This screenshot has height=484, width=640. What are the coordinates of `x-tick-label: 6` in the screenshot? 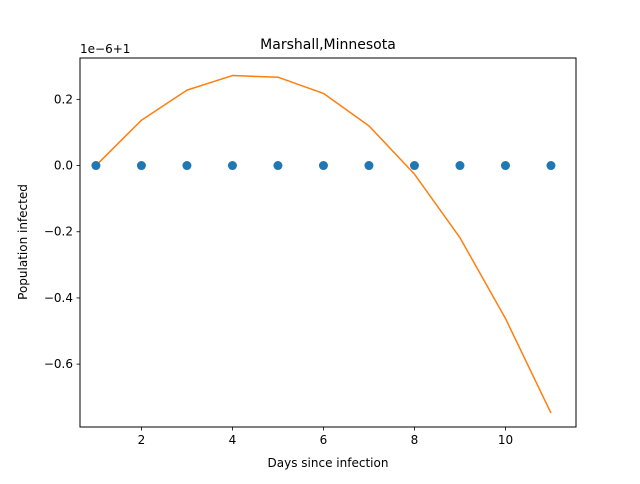 It's located at (324, 440).